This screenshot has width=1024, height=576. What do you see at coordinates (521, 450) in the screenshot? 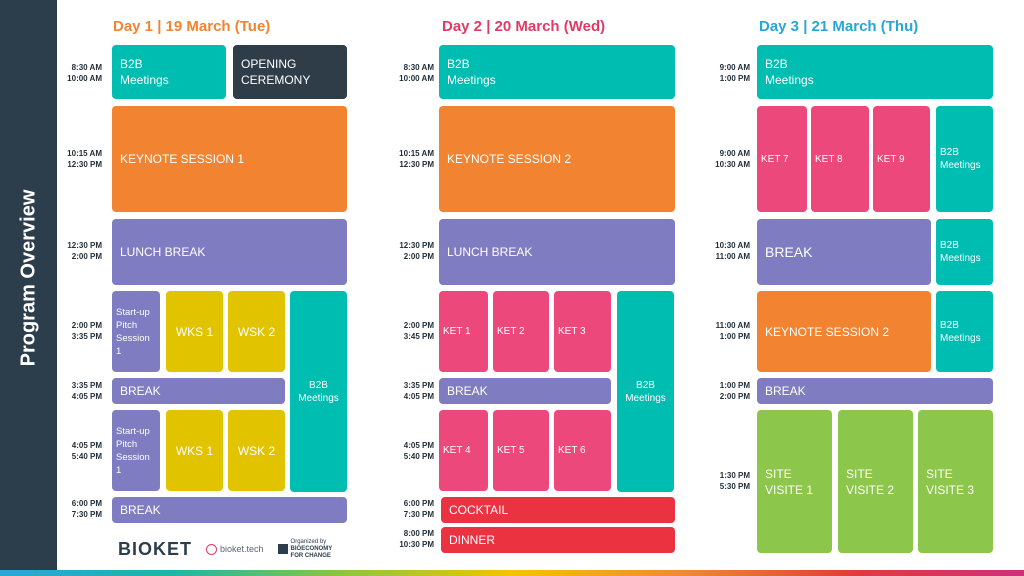
I see `ket5-block: KET 5` at bounding box center [521, 450].